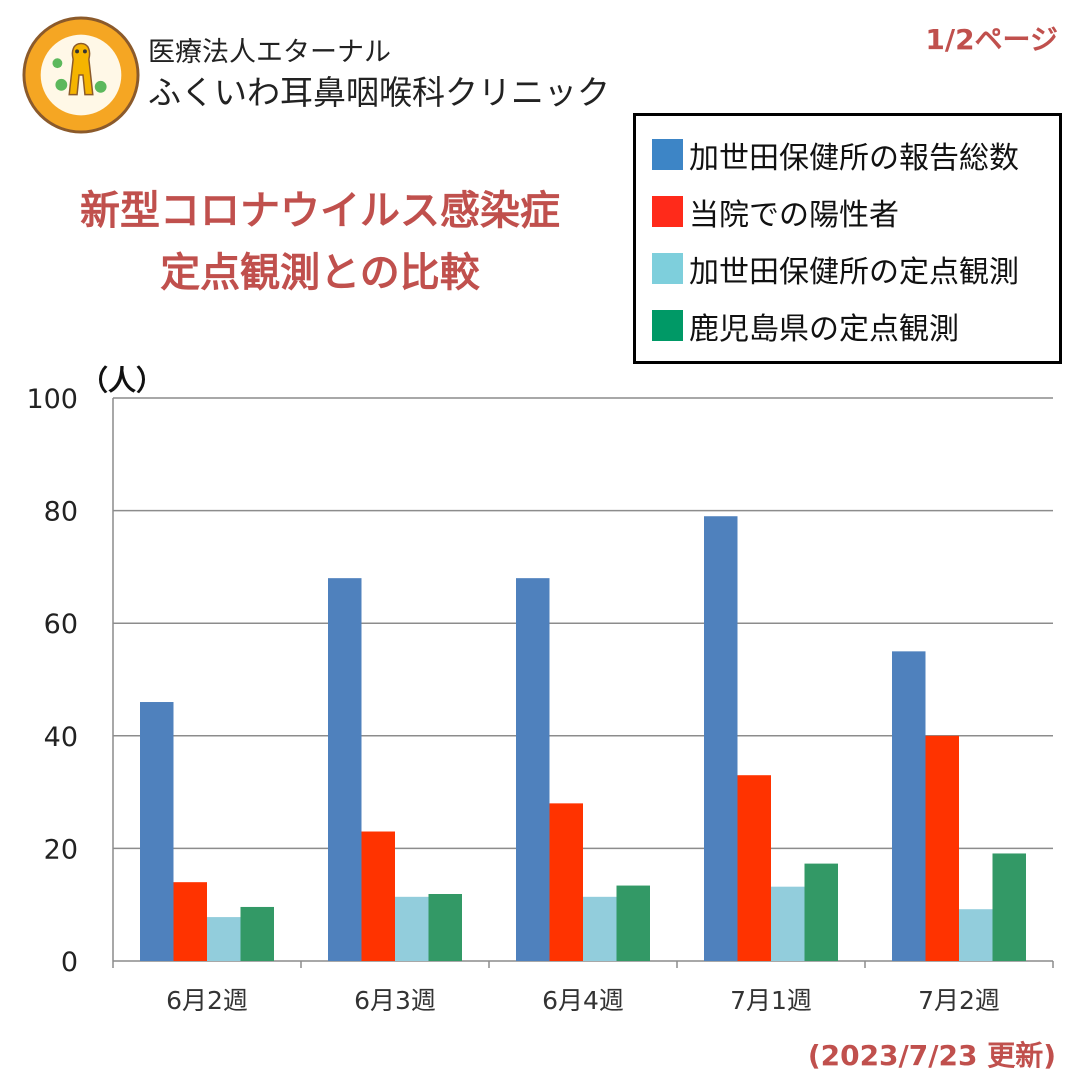  Describe the element at coordinates (61, 737) in the screenshot. I see `y-tick-label: 40` at that location.